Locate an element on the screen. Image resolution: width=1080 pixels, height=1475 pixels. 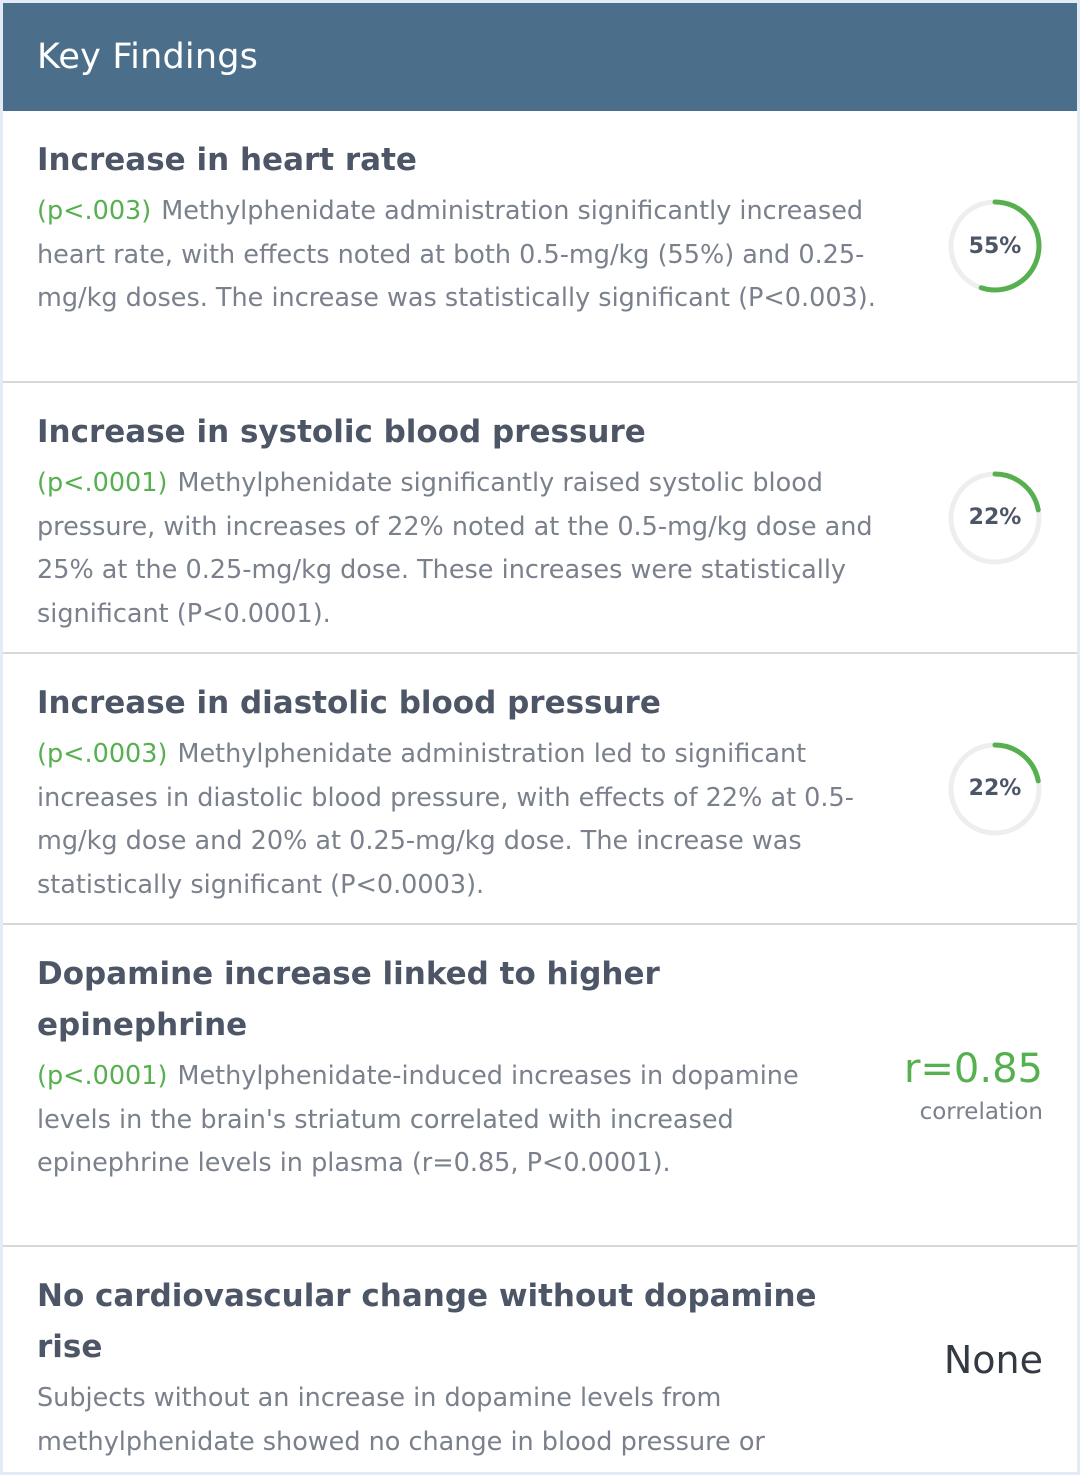
p-value: (p<.0003) is located at coordinates (102, 754).